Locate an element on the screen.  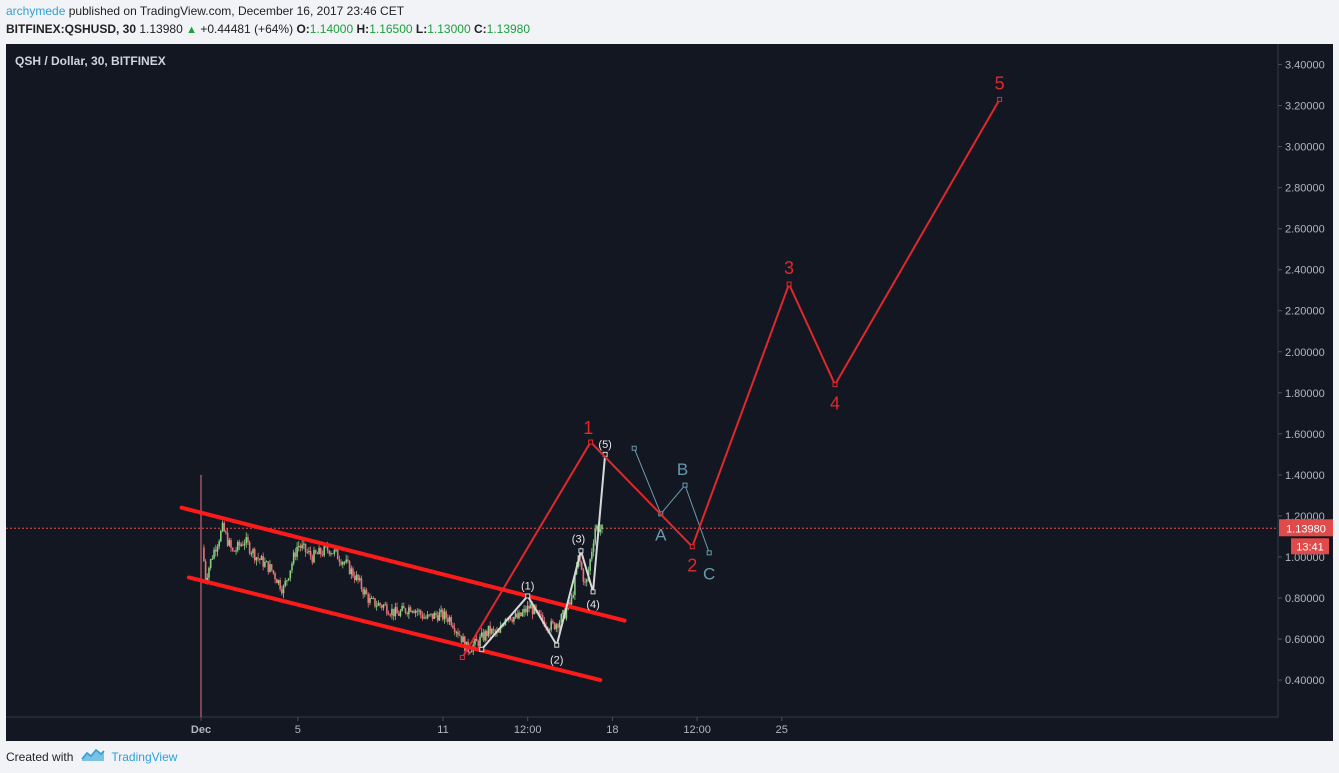
last-price: 1.13980 is located at coordinates (161, 29).